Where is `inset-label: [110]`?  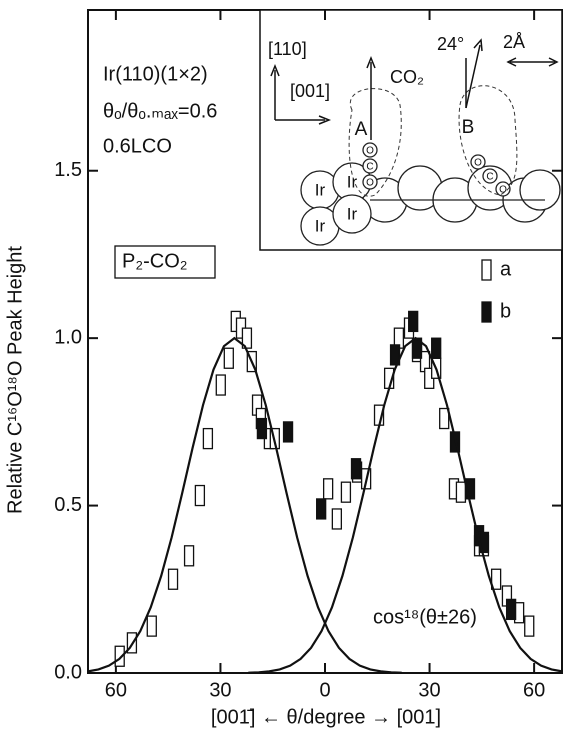
inset-label: [110] is located at coordinates (287, 49).